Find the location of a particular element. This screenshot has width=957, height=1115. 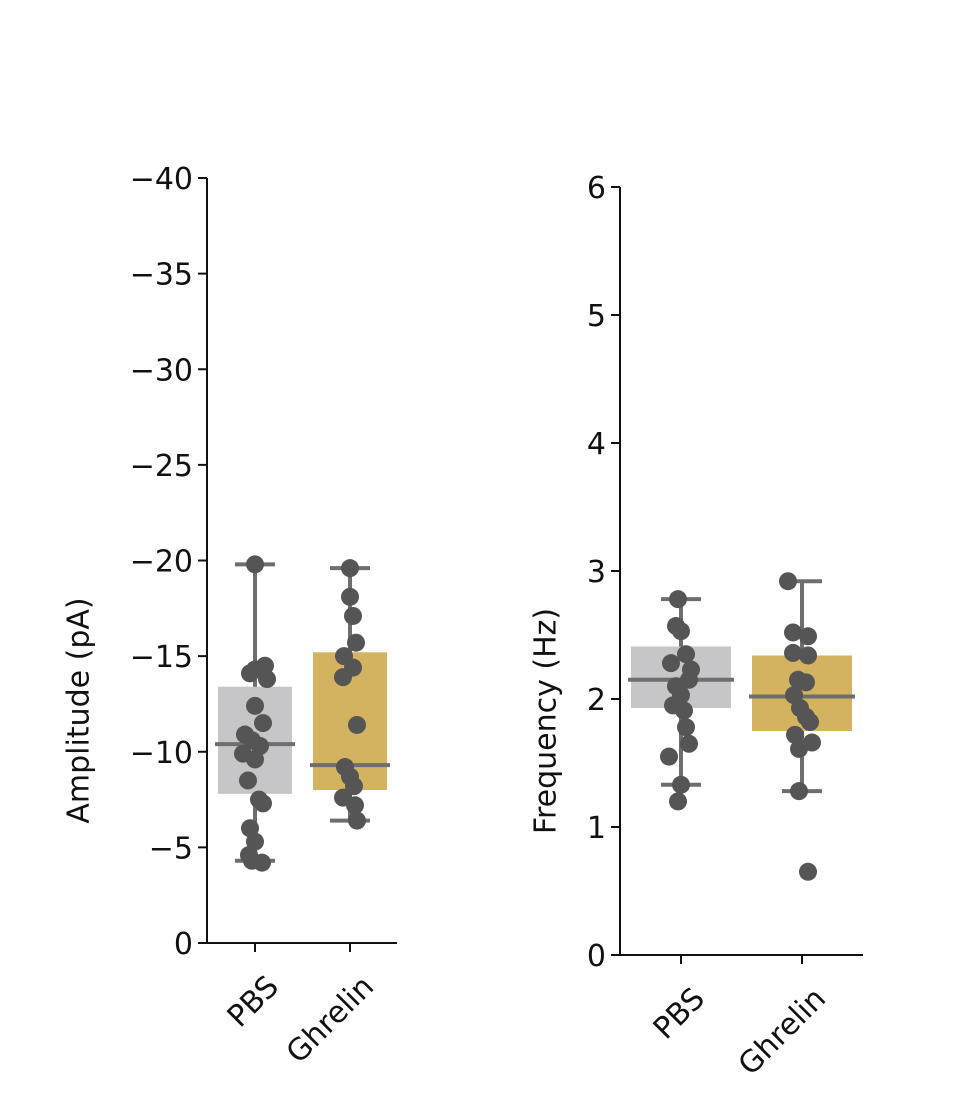

y-axis-label: Frequency (Hz) is located at coordinates (546, 721).